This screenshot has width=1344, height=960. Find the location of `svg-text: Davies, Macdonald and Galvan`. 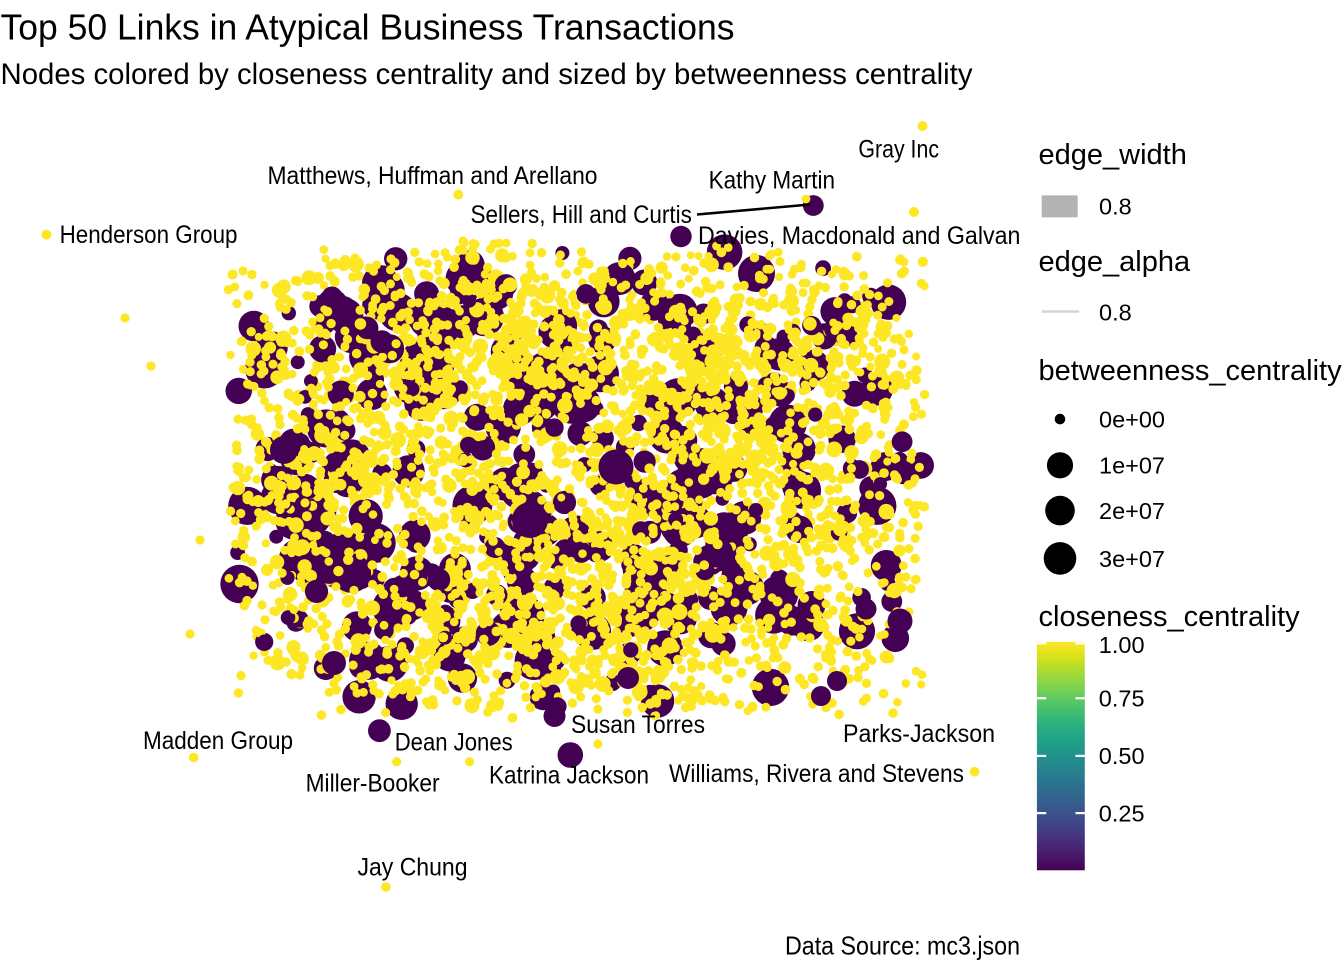

svg-text: Davies, Macdonald and Galvan is located at coordinates (859, 236).